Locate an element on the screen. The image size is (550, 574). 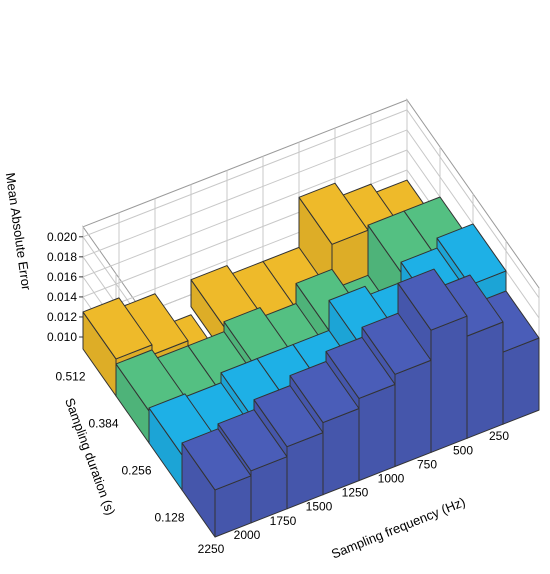
z-tick-label: 0.010 is located at coordinates (62, 337).